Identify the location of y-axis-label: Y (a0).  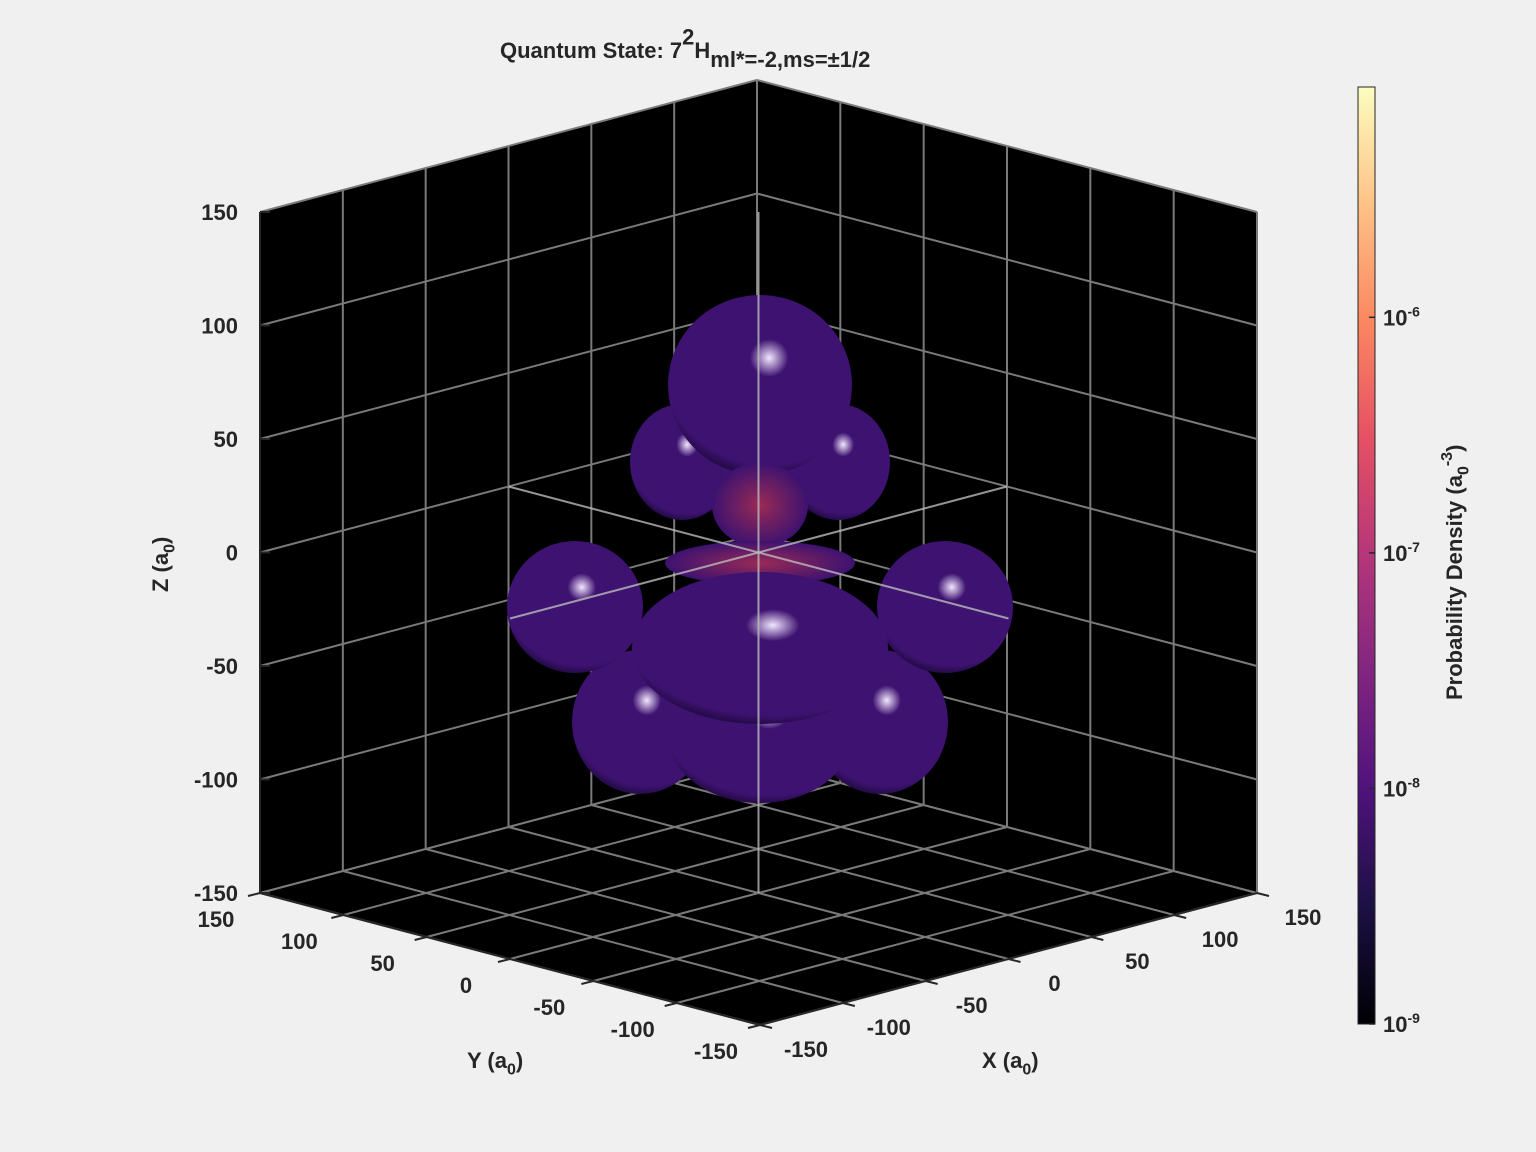
(495, 1063).